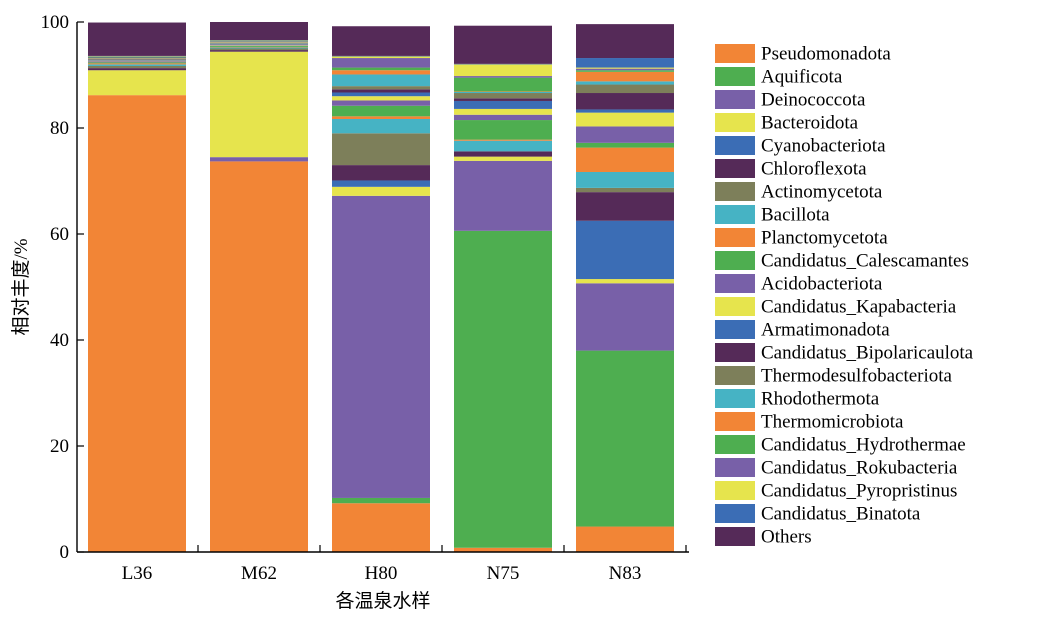  What do you see at coordinates (865, 261) in the screenshot?
I see `legend-label: Candidatus_Calescamantes` at bounding box center [865, 261].